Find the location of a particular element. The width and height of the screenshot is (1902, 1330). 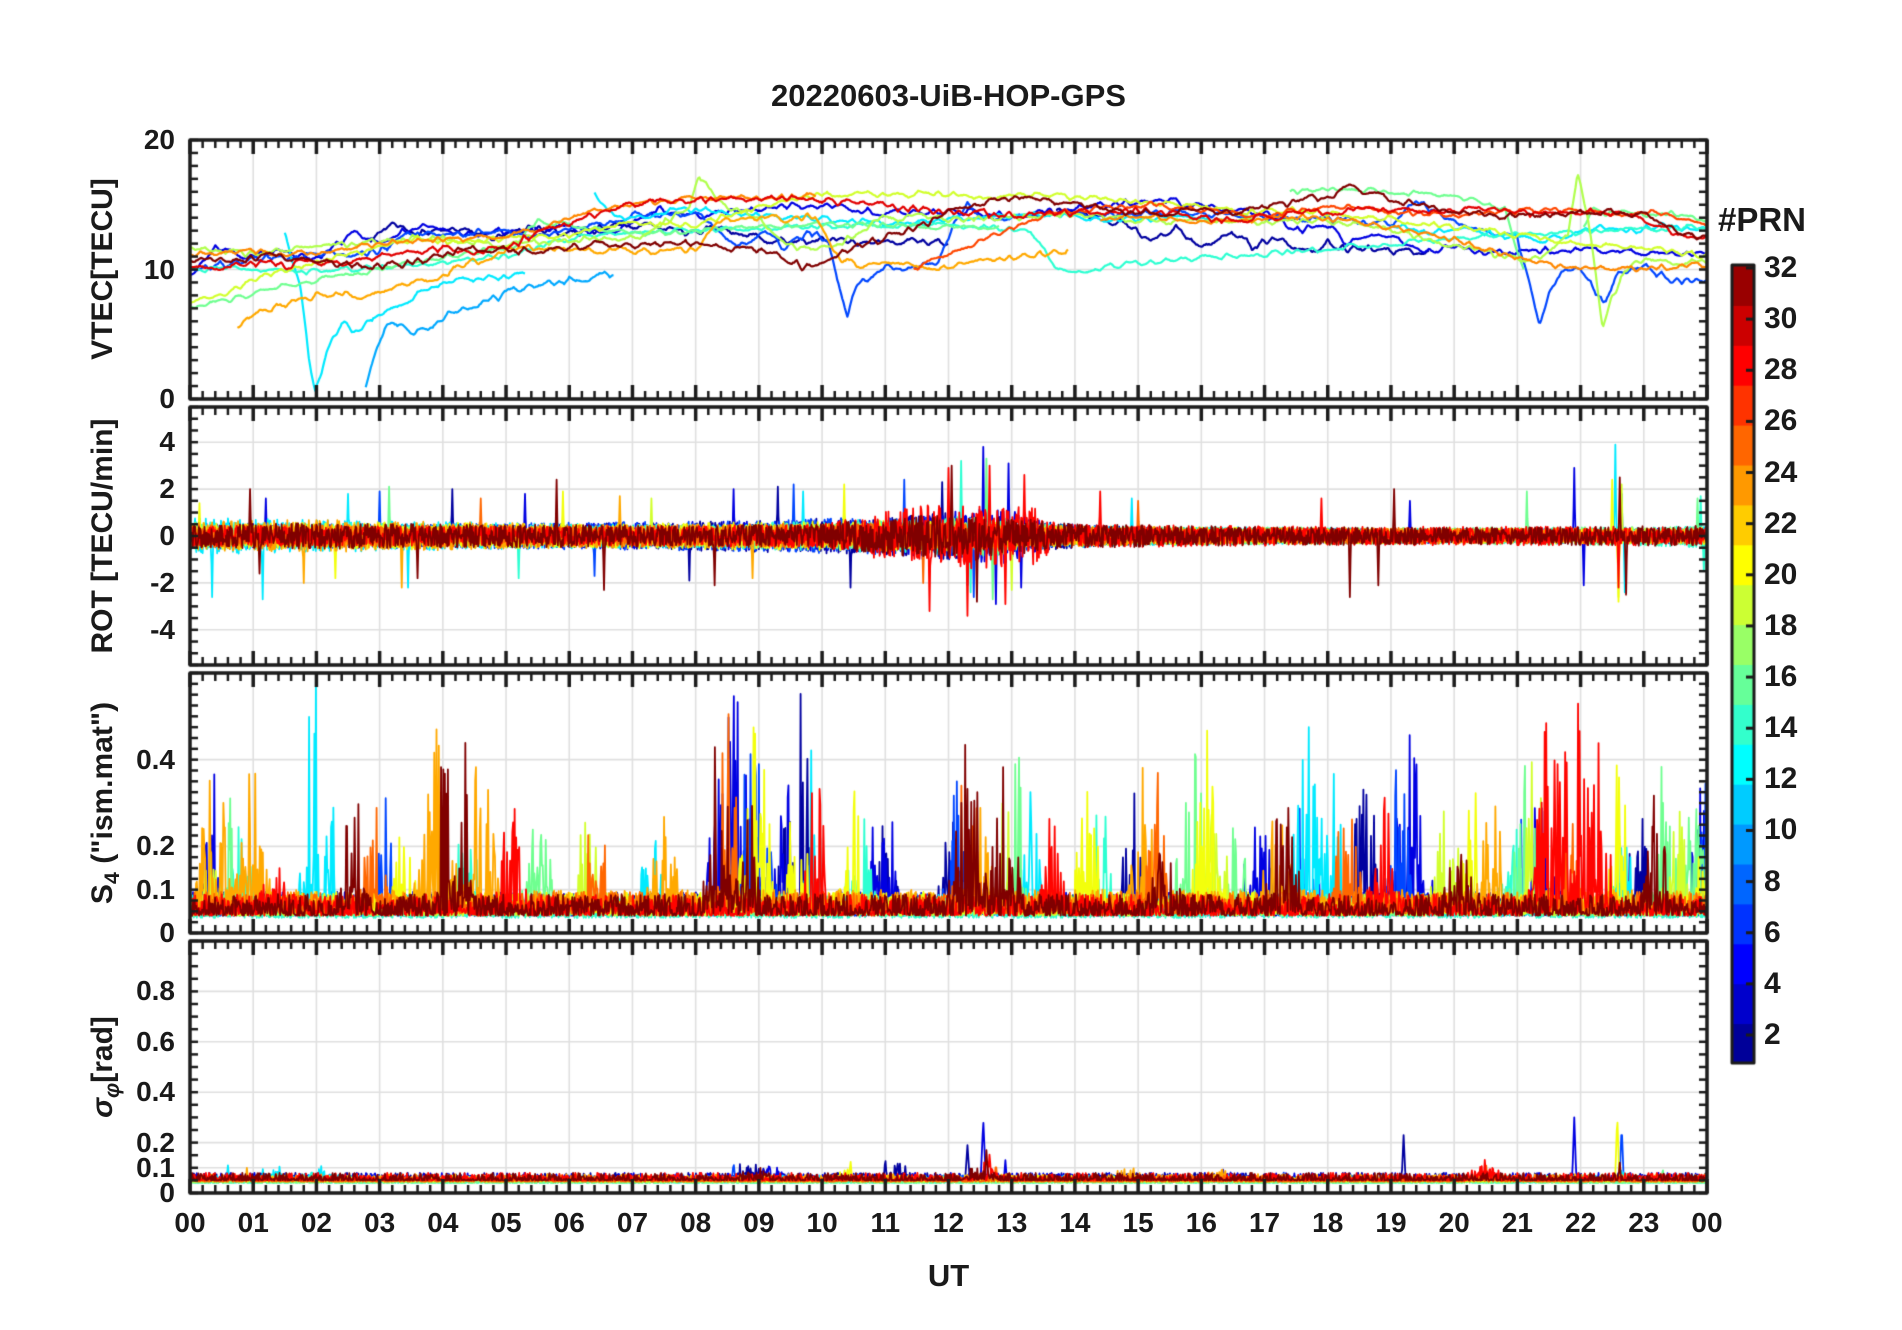

colorbar-tick-label: 16 is located at coordinates (1781, 677).